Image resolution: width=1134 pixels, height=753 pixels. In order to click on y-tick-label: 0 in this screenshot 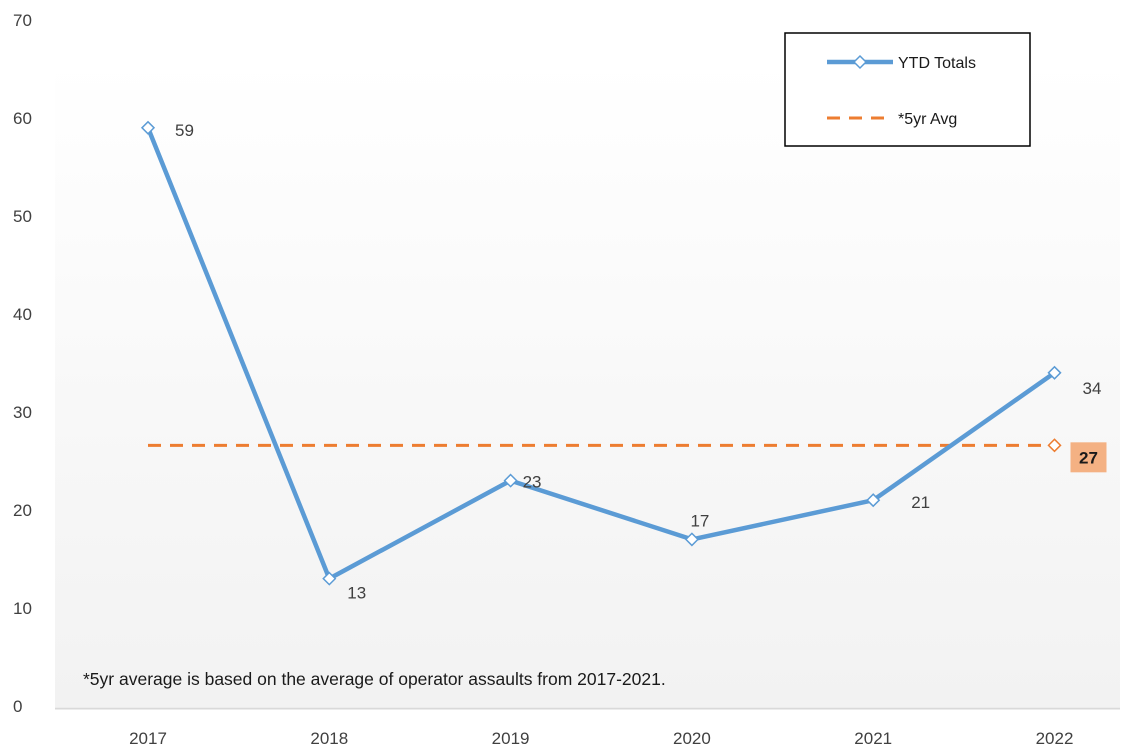, I will do `click(17, 706)`.